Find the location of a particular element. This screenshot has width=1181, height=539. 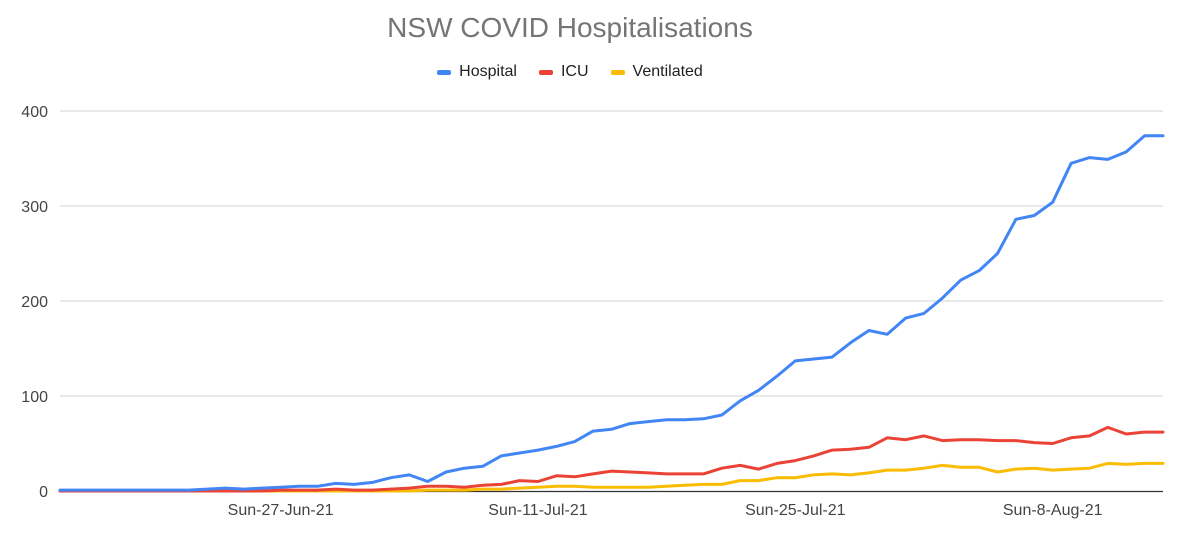

legend-item-hospital: Hospital is located at coordinates (477, 72).